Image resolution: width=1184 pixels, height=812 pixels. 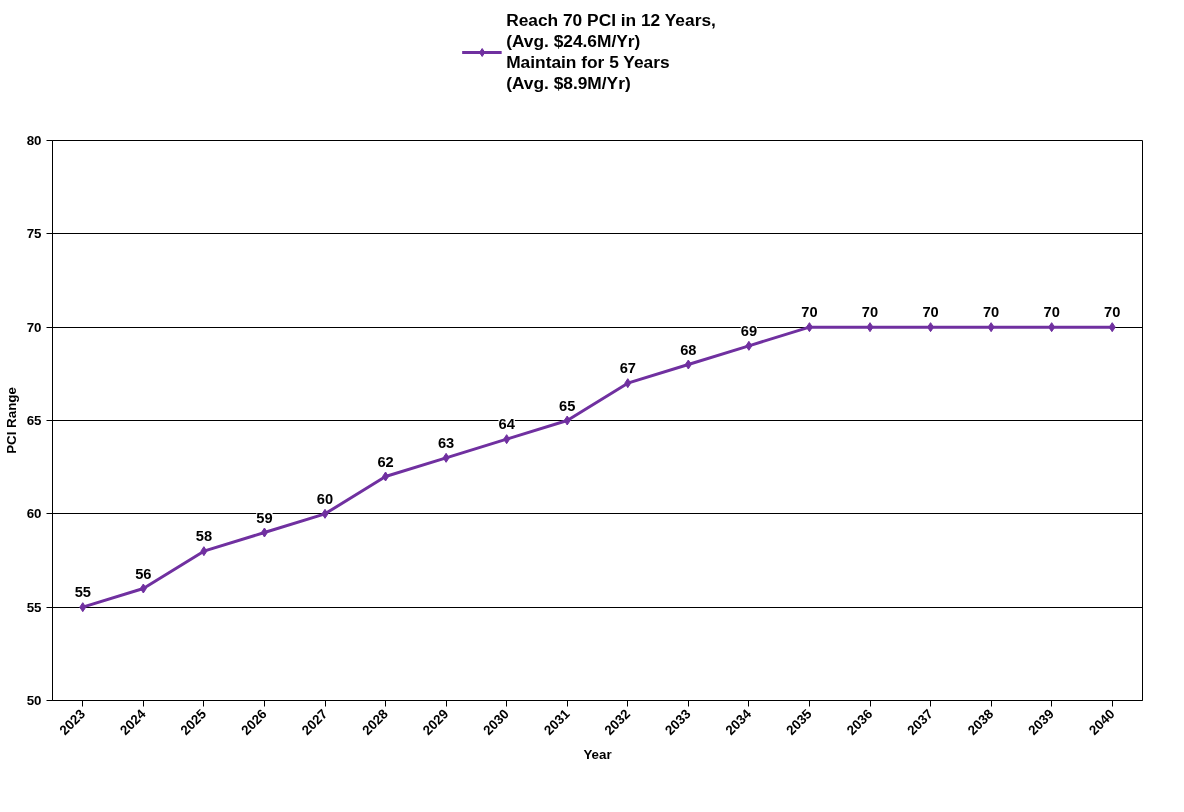 I want to click on y-axis-title: PCI Range, so click(x=11, y=420).